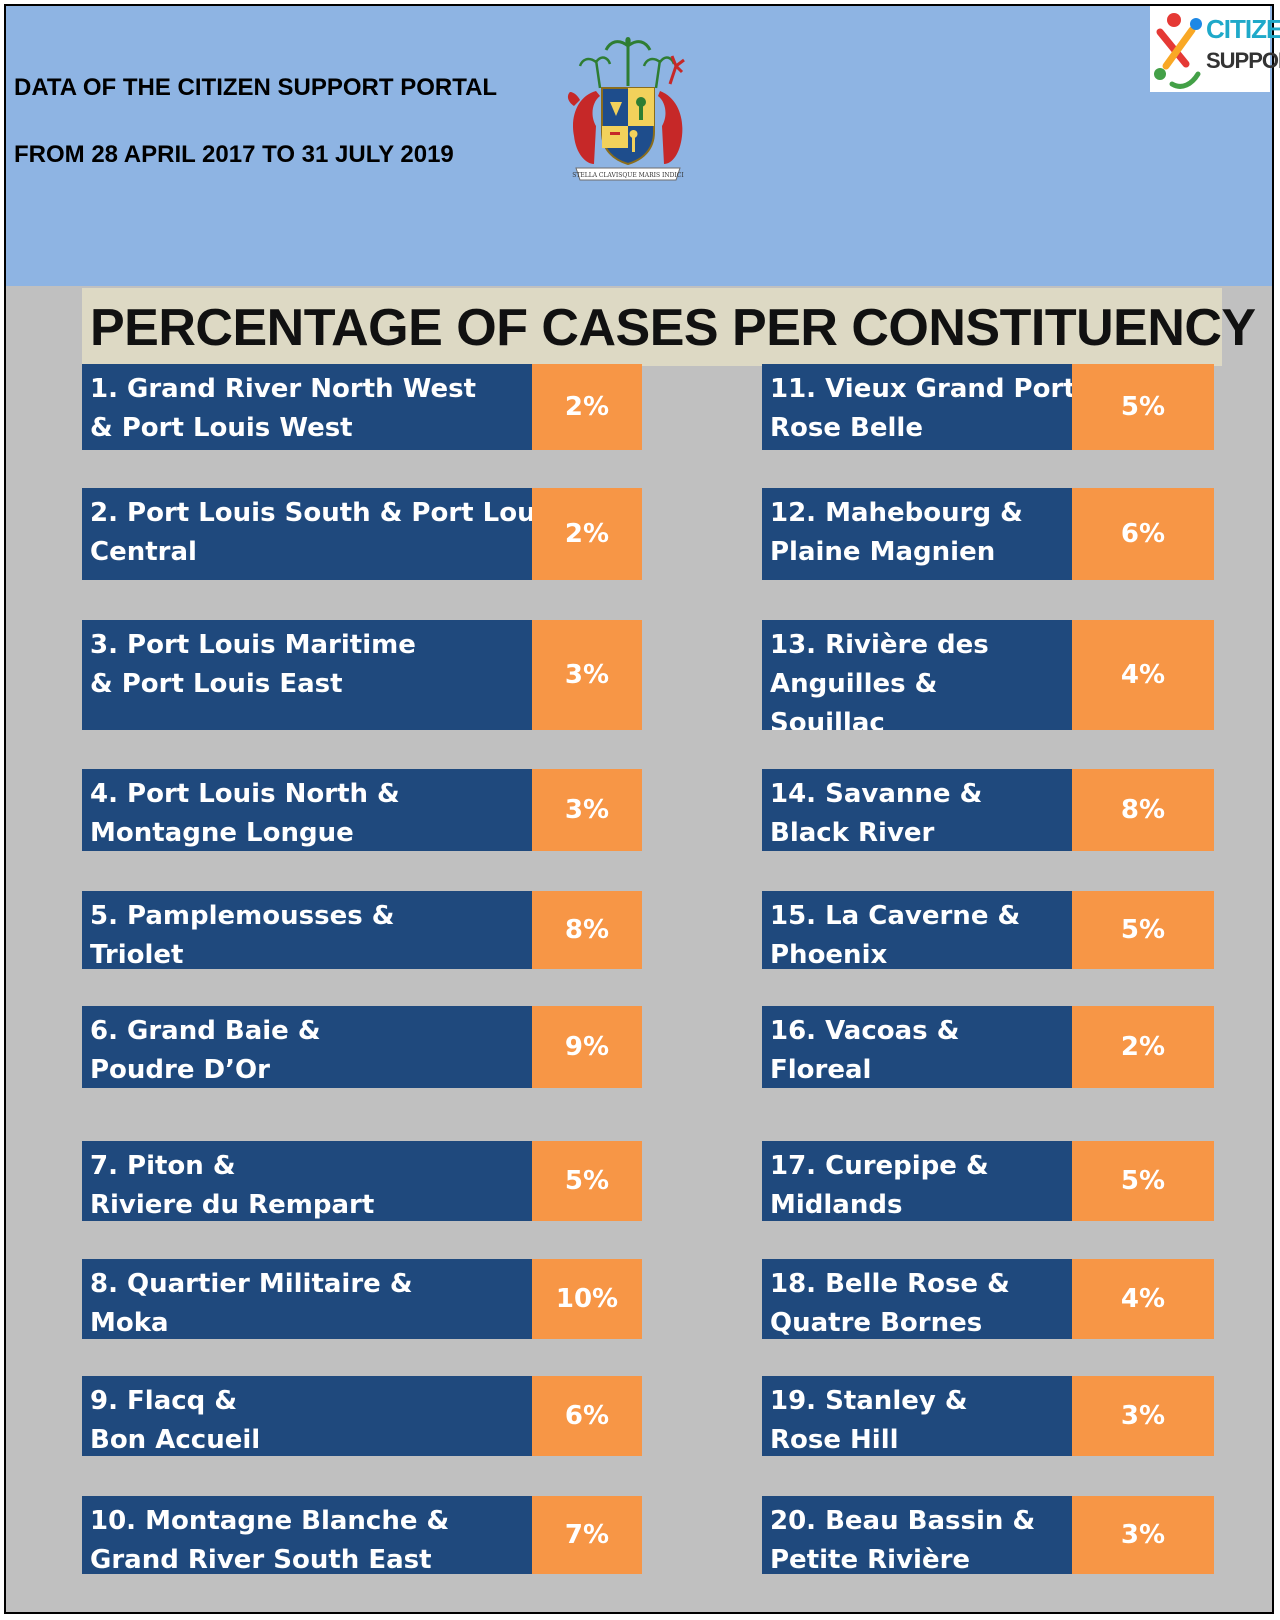 The width and height of the screenshot is (1280, 1620). I want to click on constituency-name-line: Moka, so click(129, 1323).